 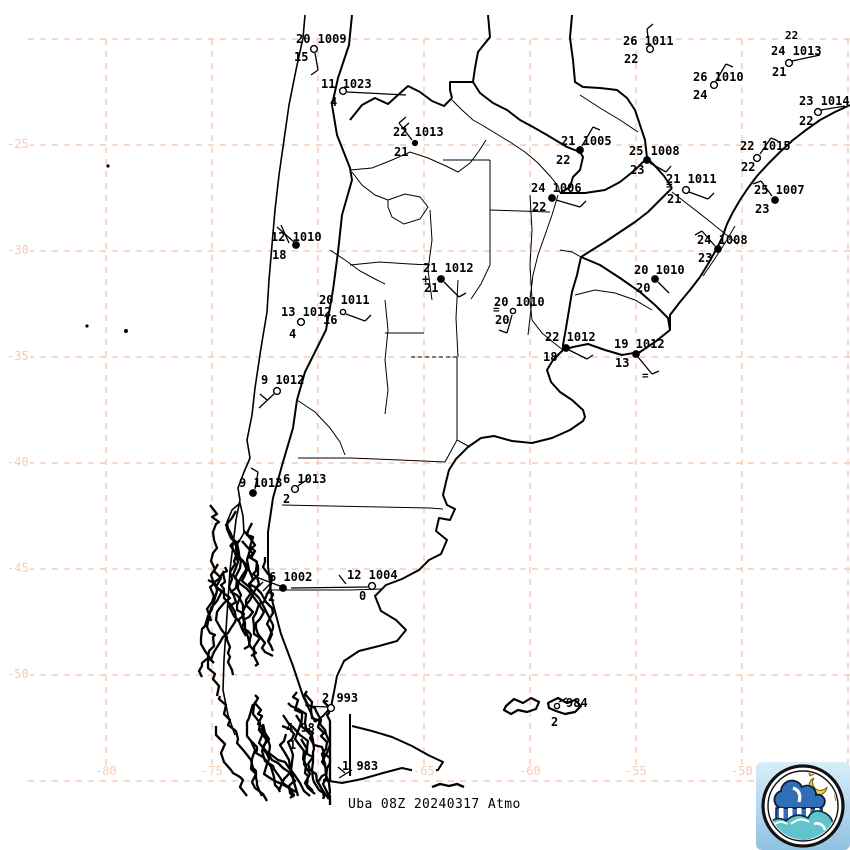 I want to click on station-temp-pressure: 21 1012, so click(x=448, y=268).